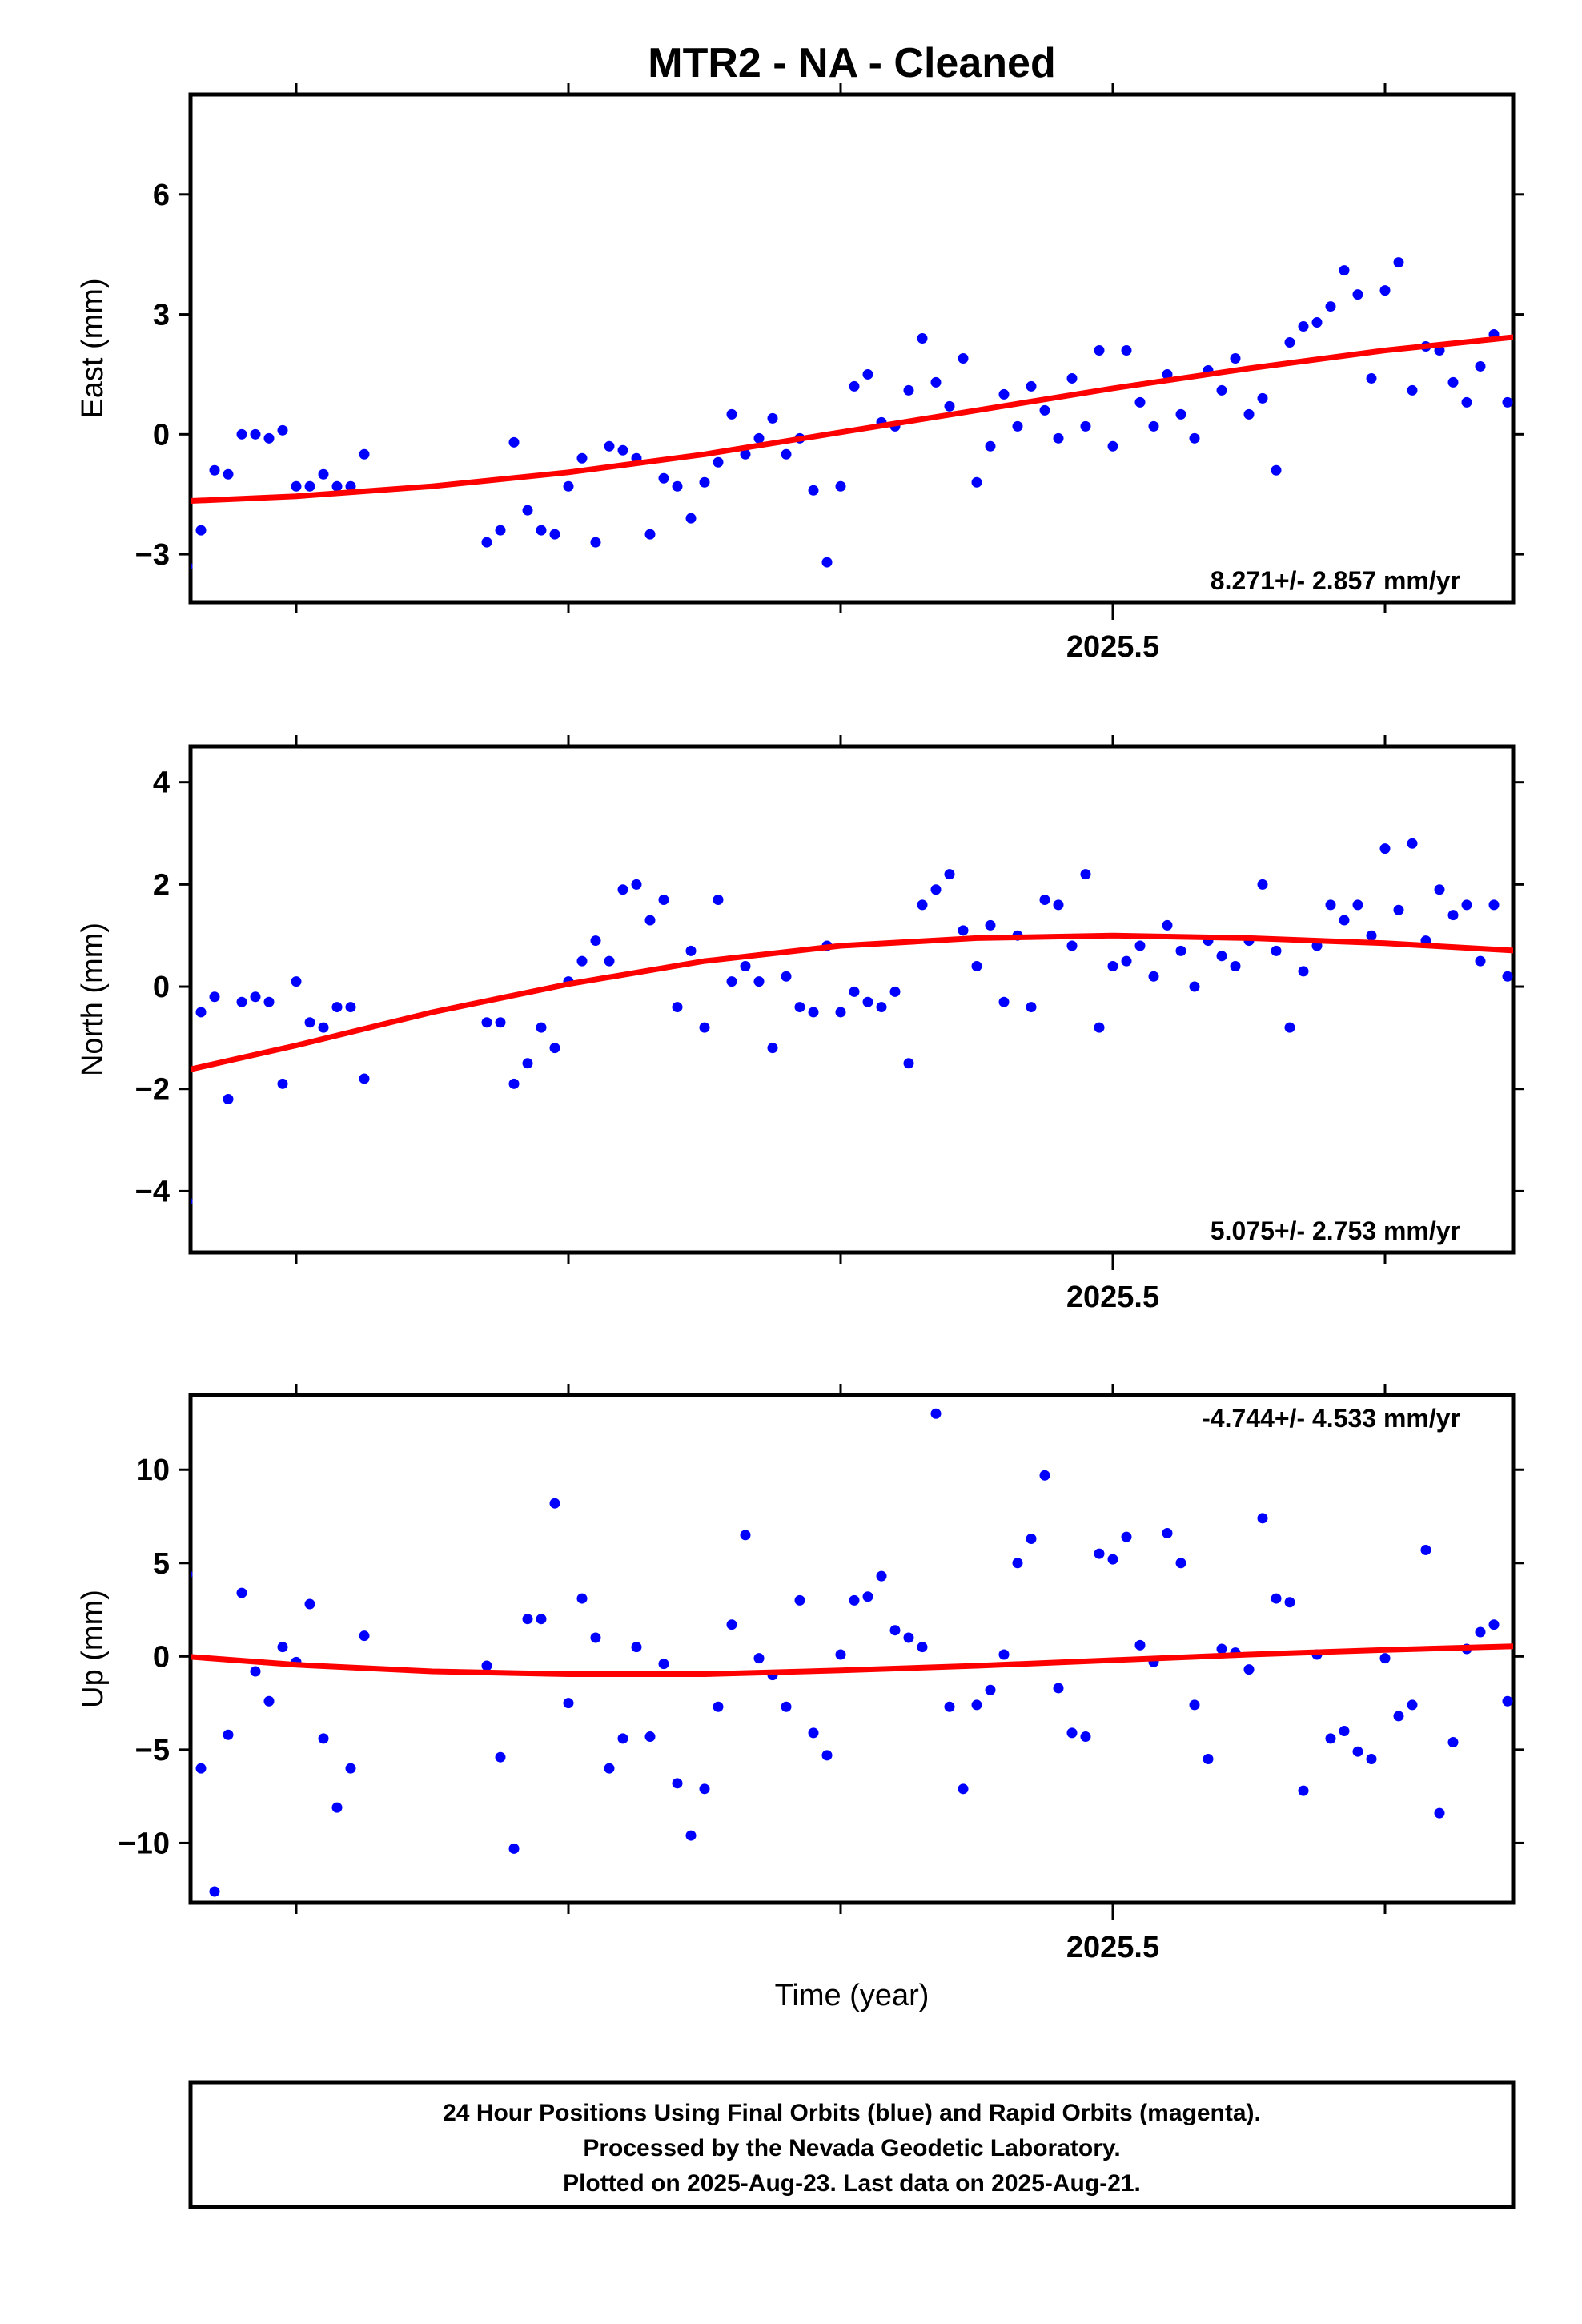 This screenshot has height=2324, width=1582. Describe the element at coordinates (161, 988) in the screenshot. I see `y-tick-label-north: 0` at that location.